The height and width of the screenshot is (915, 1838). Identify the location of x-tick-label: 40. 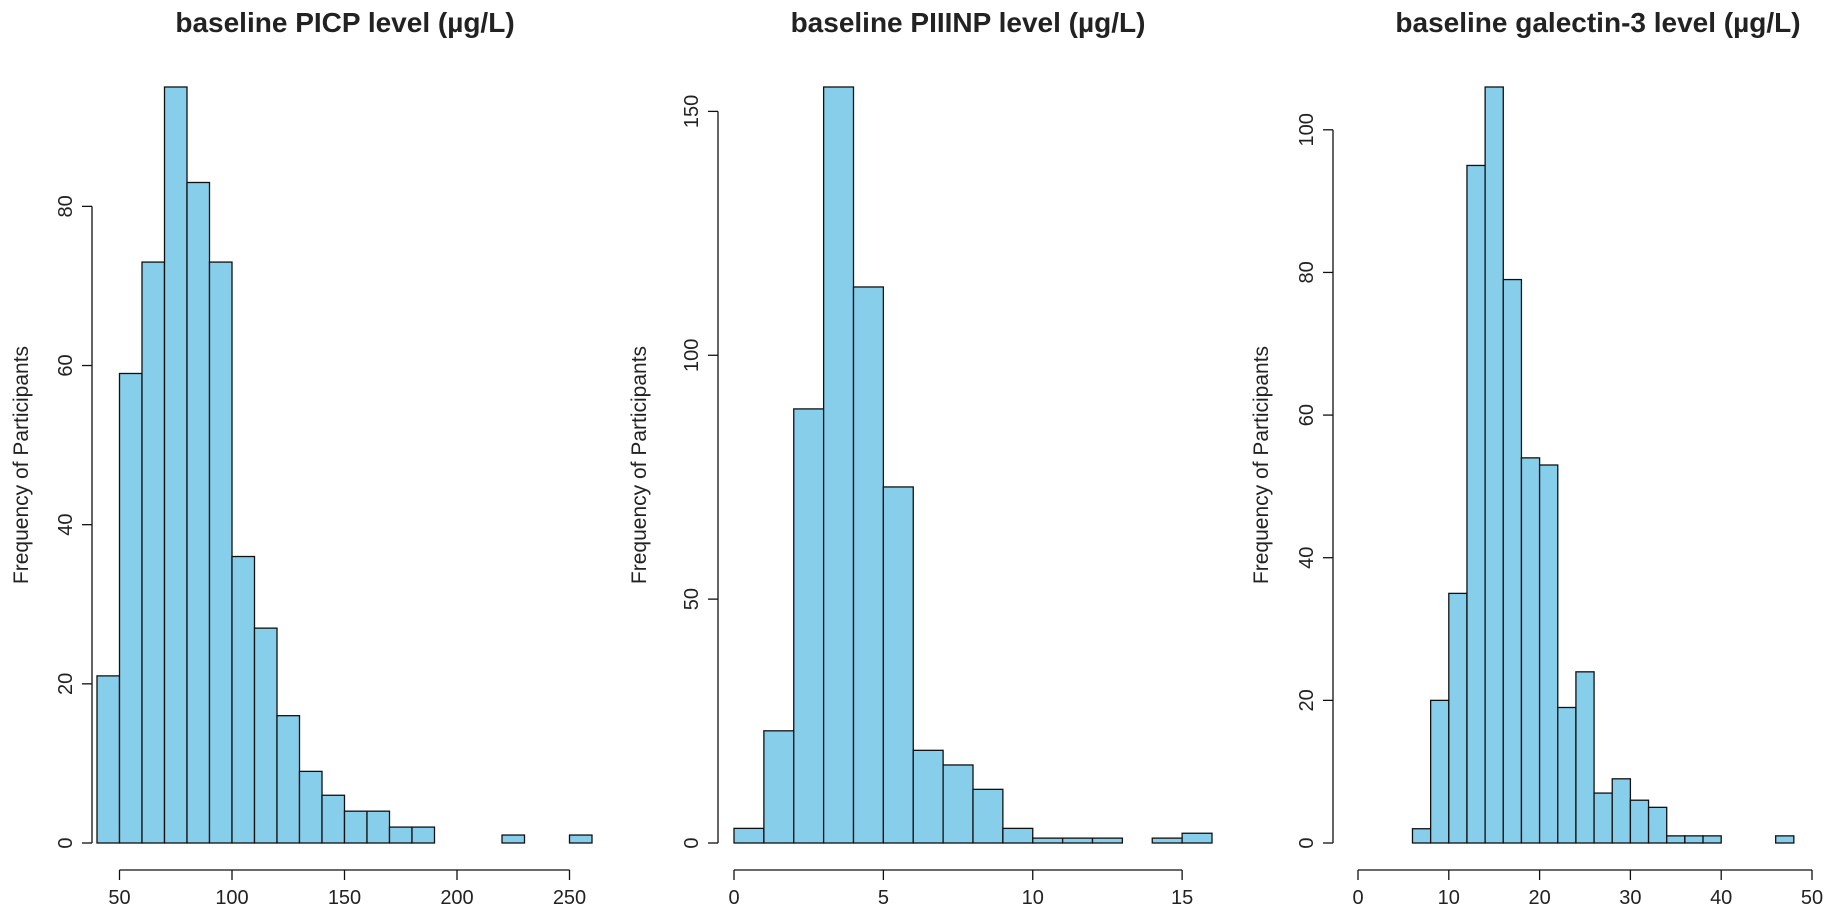
(1721, 898).